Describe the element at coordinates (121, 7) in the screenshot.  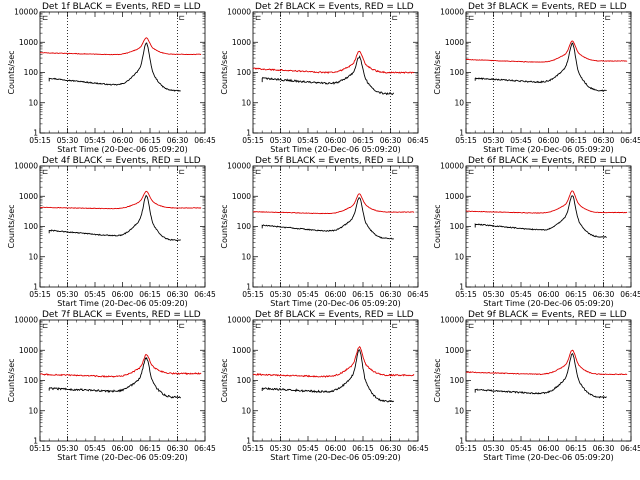
I see `chart-title: Det 1f BLACK = Events, RED = LLD` at that location.